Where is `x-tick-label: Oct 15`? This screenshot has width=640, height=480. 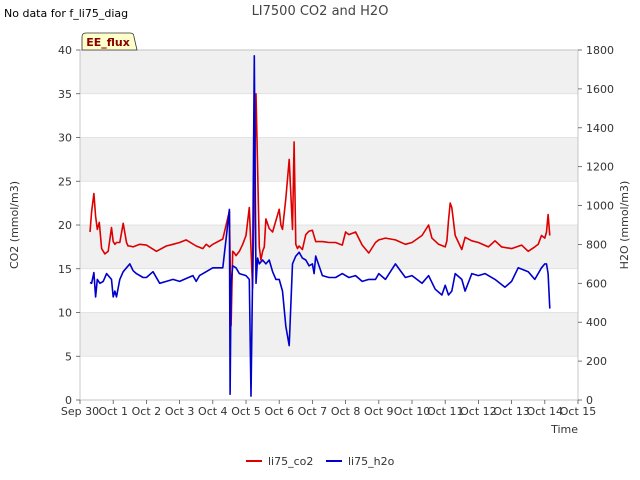 x-tick-label: Oct 15 is located at coordinates (578, 411).